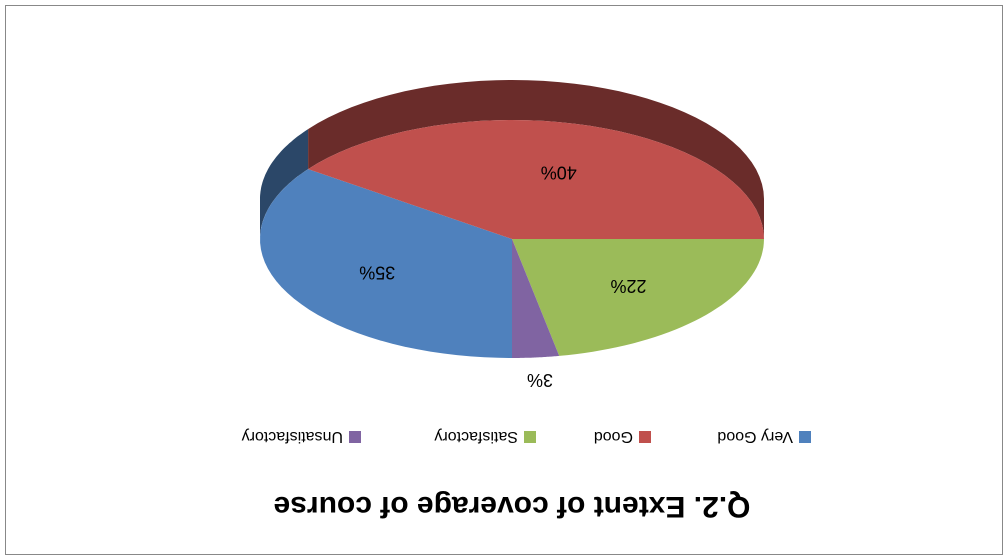  Describe the element at coordinates (476, 436) in the screenshot. I see `legend-label: Satisfactory` at that location.